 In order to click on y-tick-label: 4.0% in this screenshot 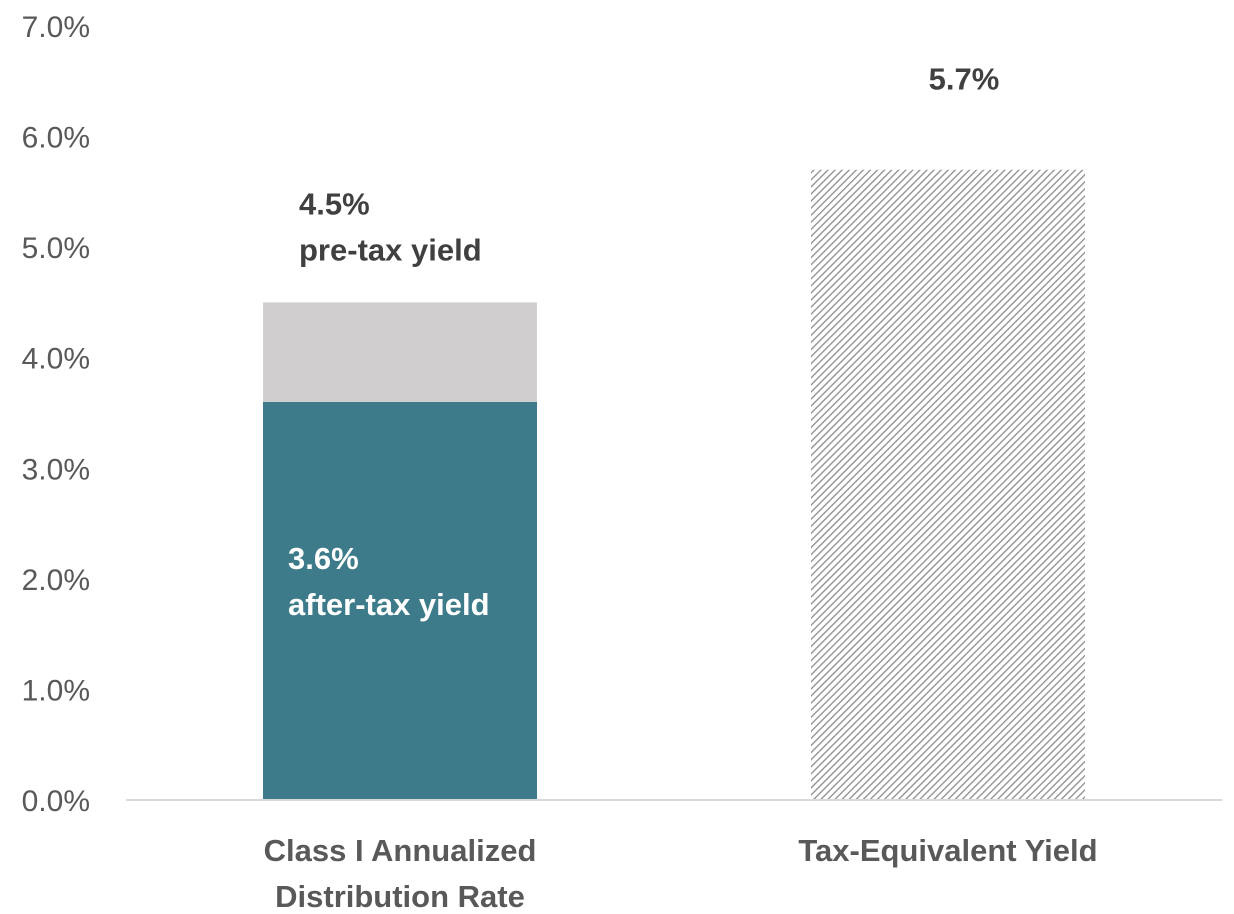, I will do `click(56, 359)`.